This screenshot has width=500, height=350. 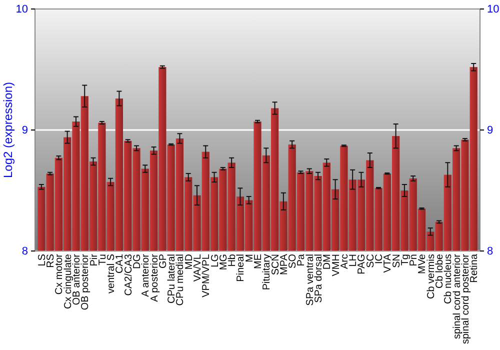 I want to click on x-tick-label: CA1, so click(x=120, y=264).